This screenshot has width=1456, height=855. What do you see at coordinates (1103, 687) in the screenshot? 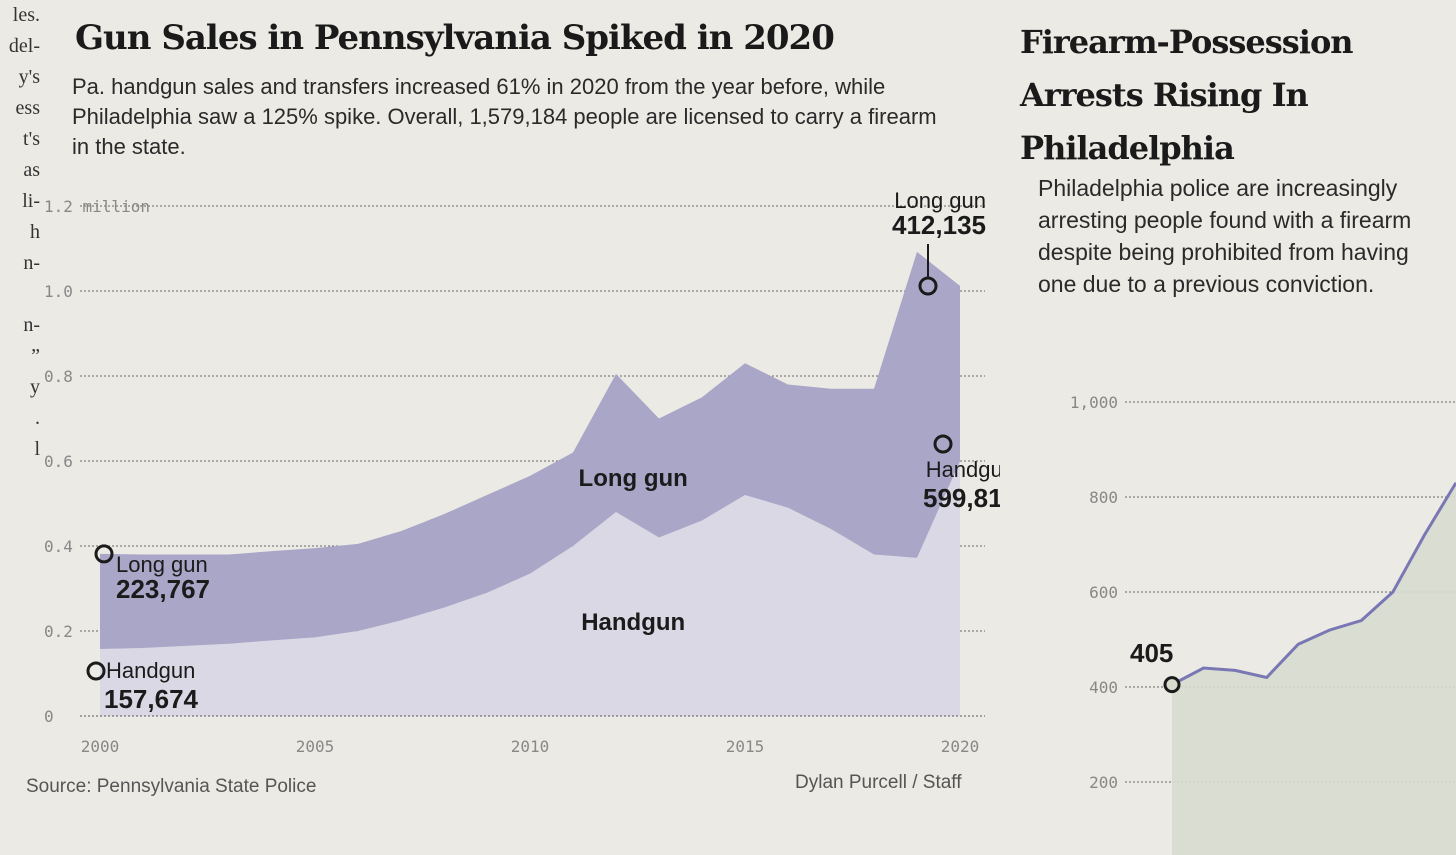
I see `arrests-y-tick-label: 400` at bounding box center [1103, 687].